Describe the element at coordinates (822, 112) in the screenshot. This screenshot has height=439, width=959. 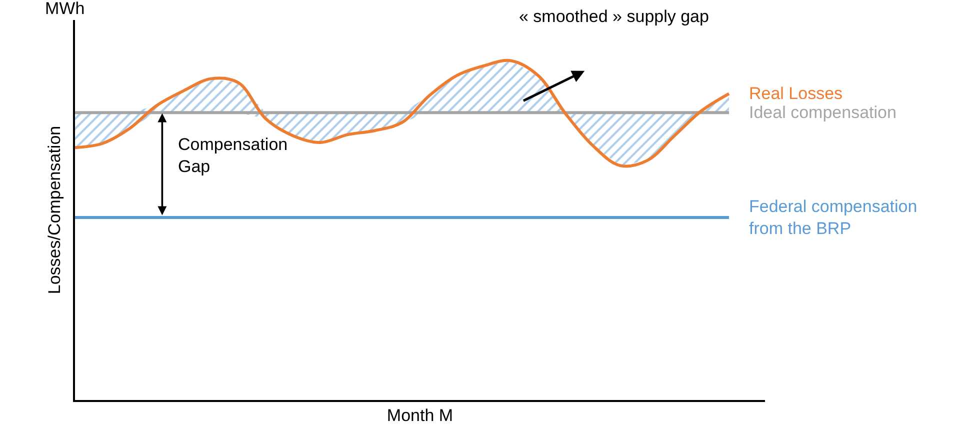
I see `series-label: Ideal compensation` at that location.